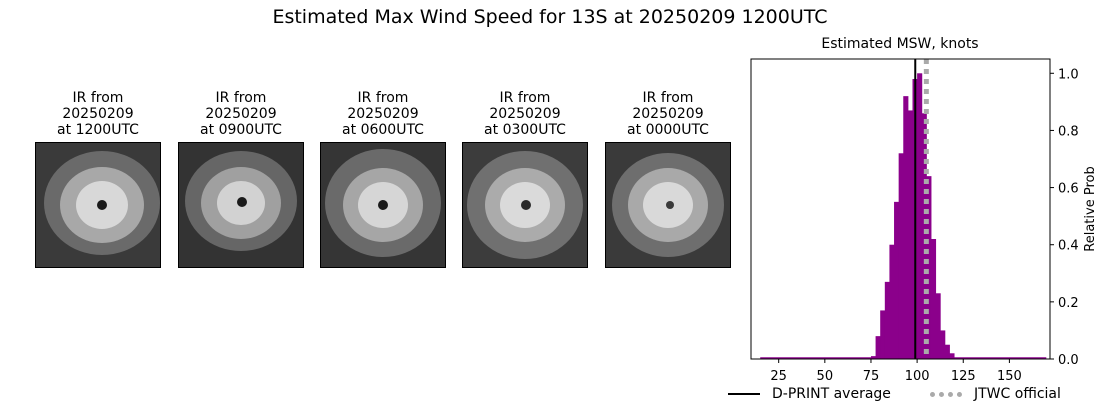 The height and width of the screenshot is (409, 1100). I want to click on ir-caption: IR from 20250209 at 0000UTC, so click(668, 116).